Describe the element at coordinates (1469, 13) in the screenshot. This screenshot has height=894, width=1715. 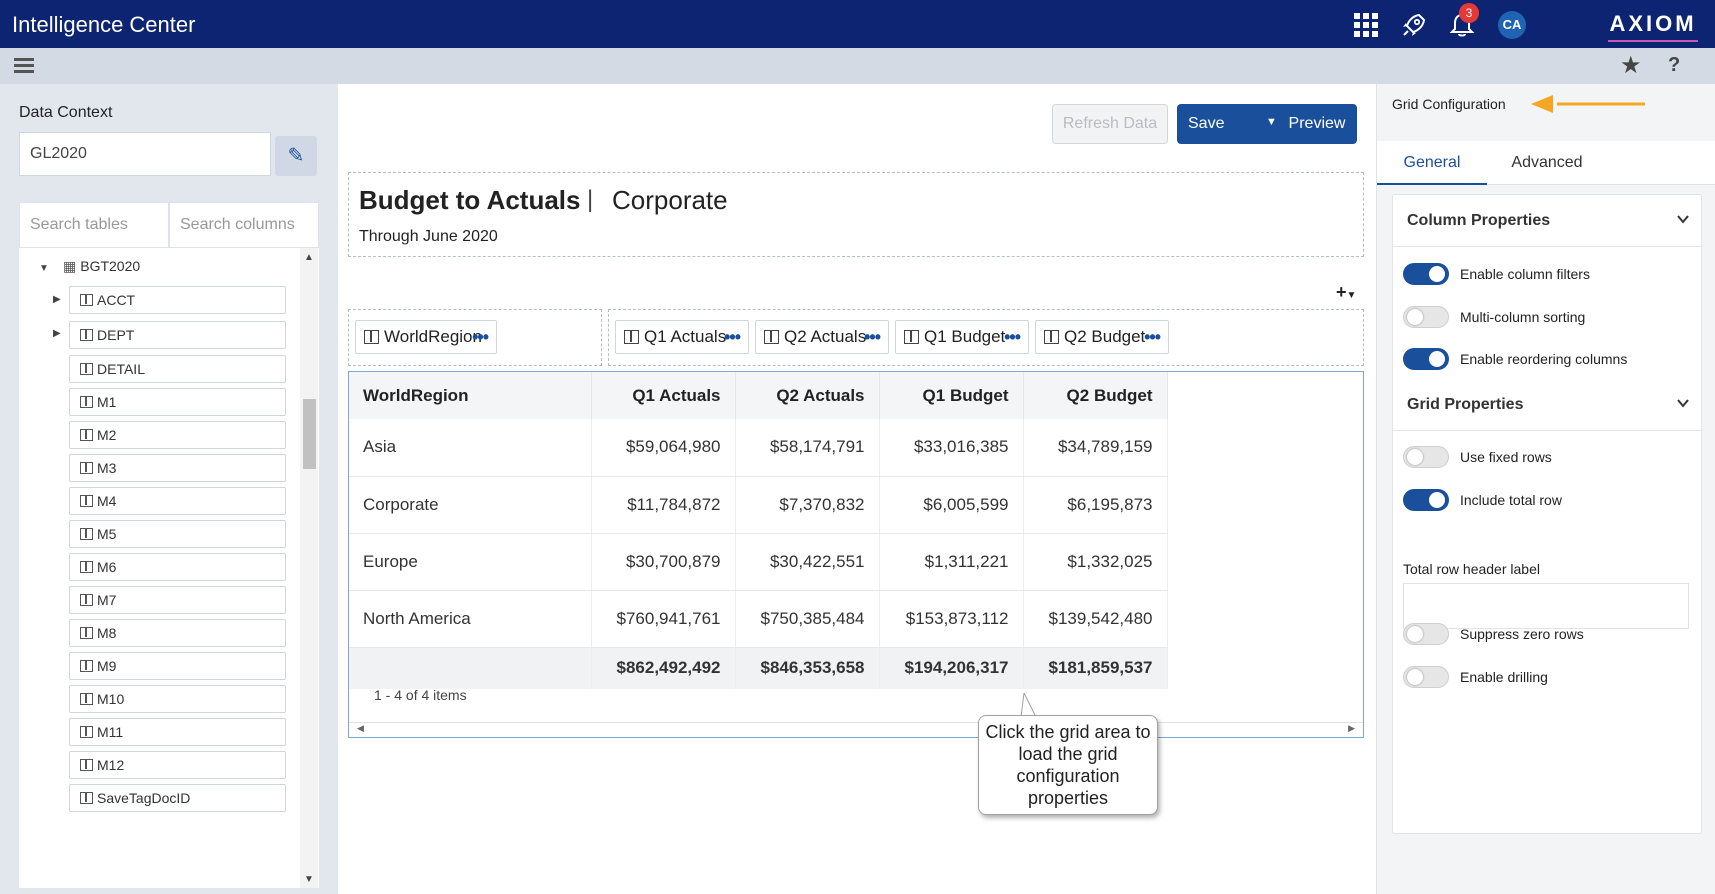
I see `notification-badge: 3` at that location.